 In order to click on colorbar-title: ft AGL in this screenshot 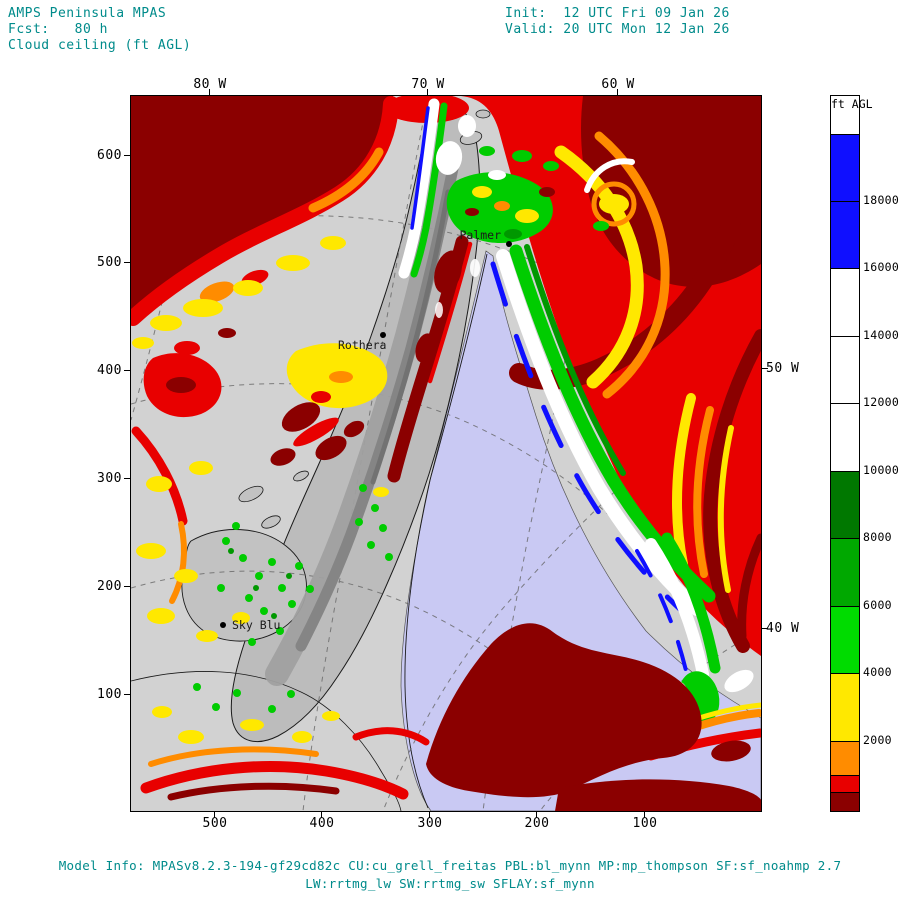, I will do `click(852, 104)`.